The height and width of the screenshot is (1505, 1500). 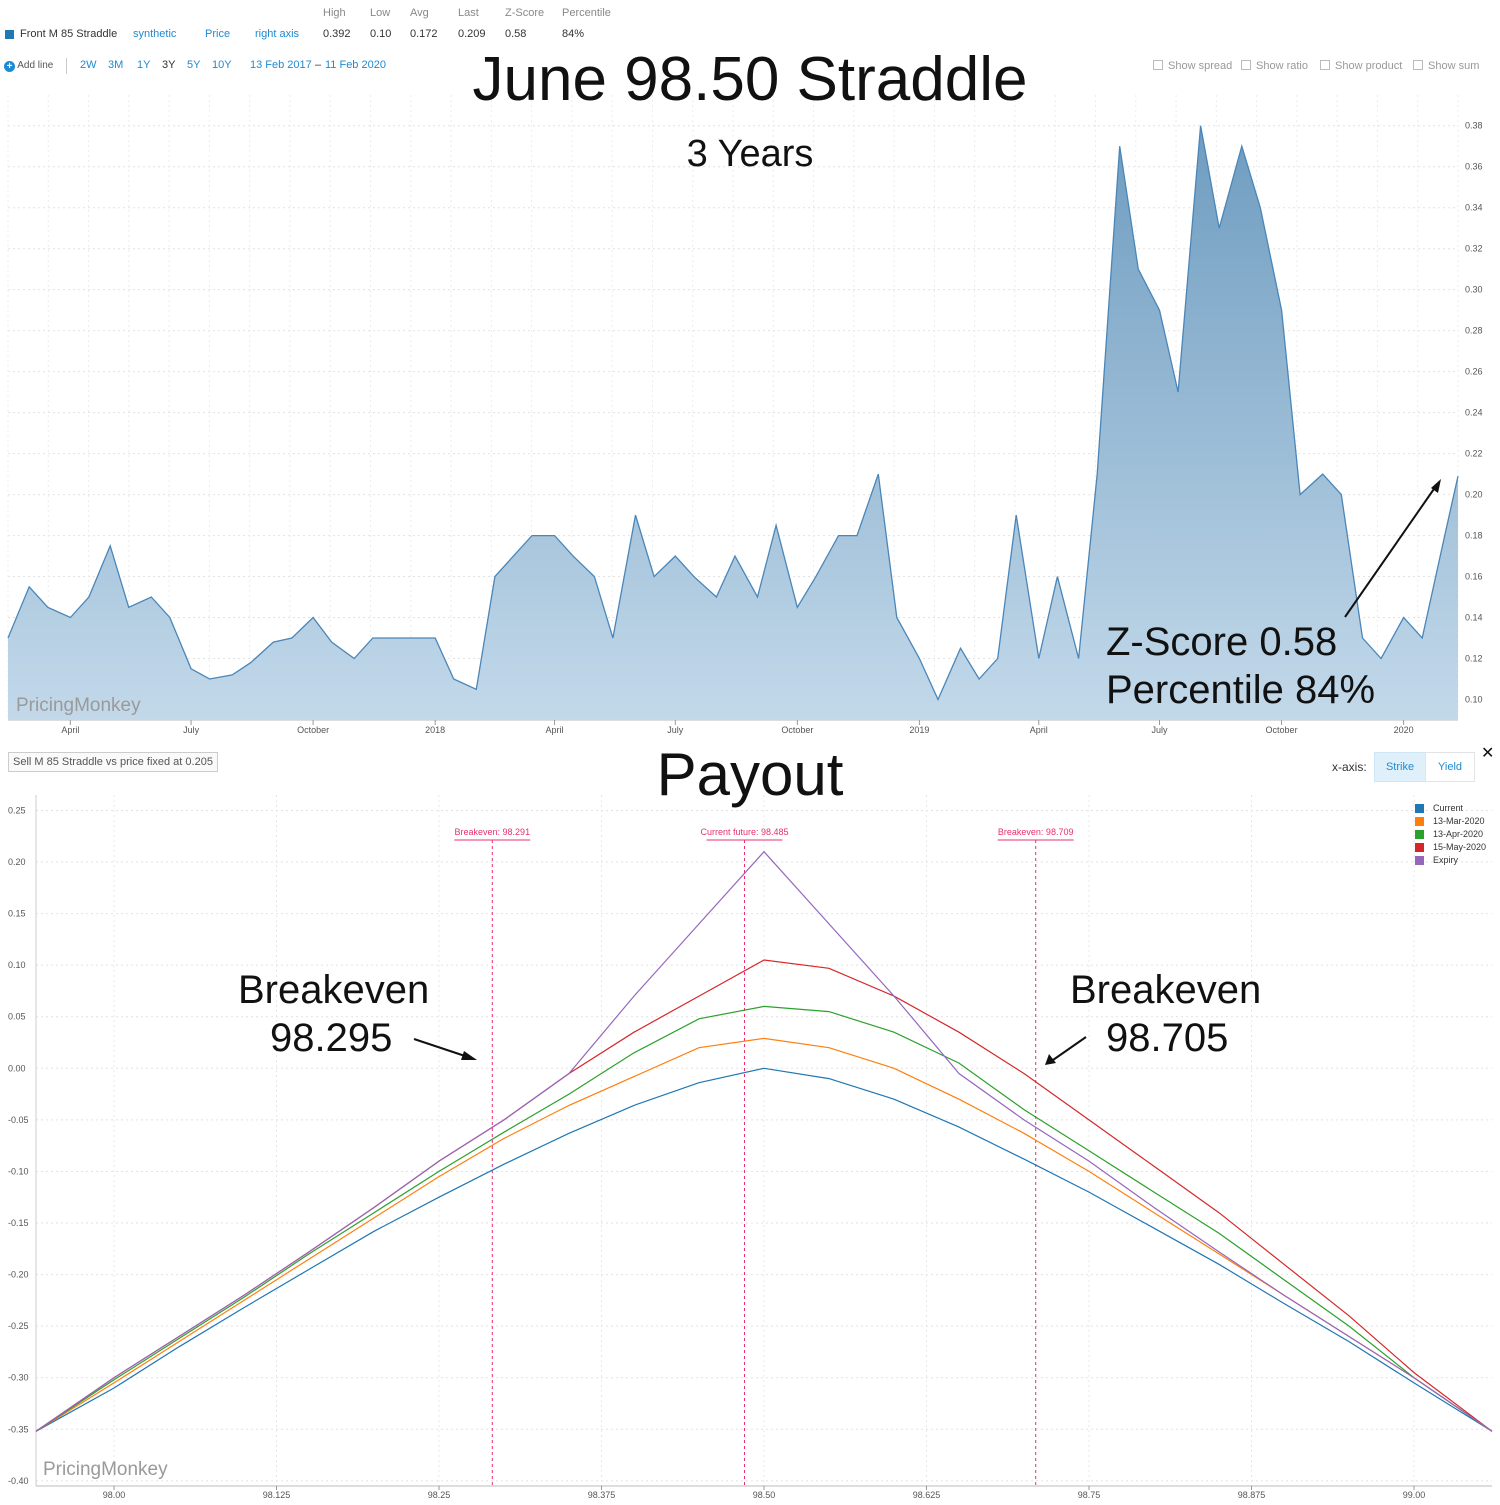 I want to click on range-3m: 3M, so click(x=116, y=65).